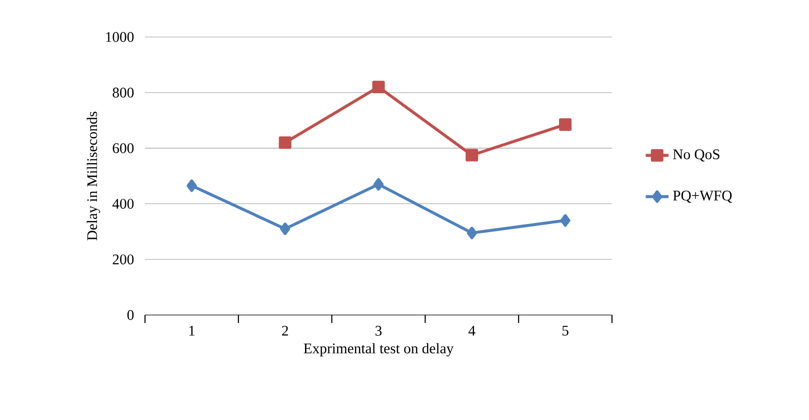  Describe the element at coordinates (702, 196) in the screenshot. I see `legend-label: PQ+WFQ` at that location.